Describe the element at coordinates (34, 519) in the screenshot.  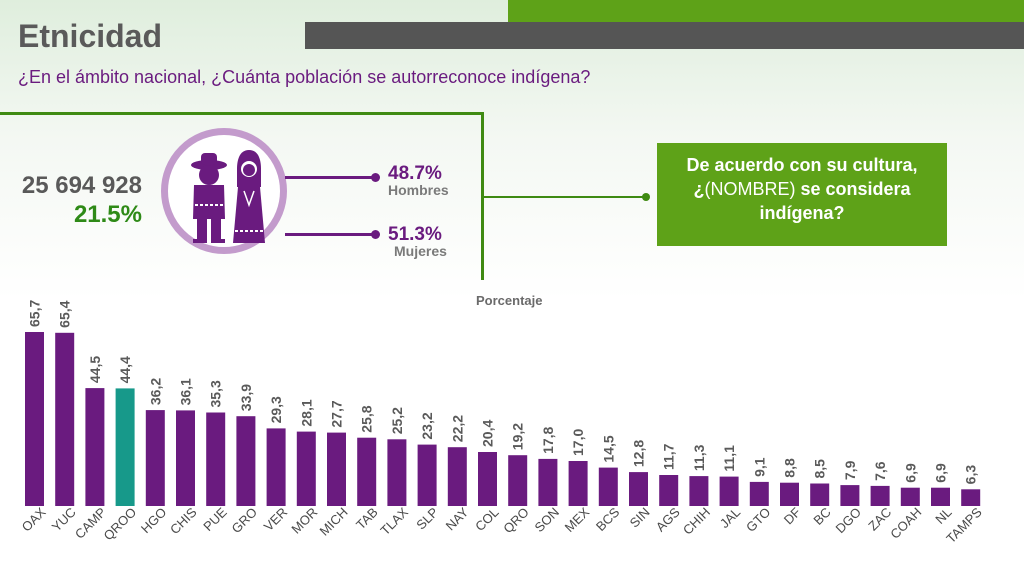
I see `category-label-oax: OAX` at that location.